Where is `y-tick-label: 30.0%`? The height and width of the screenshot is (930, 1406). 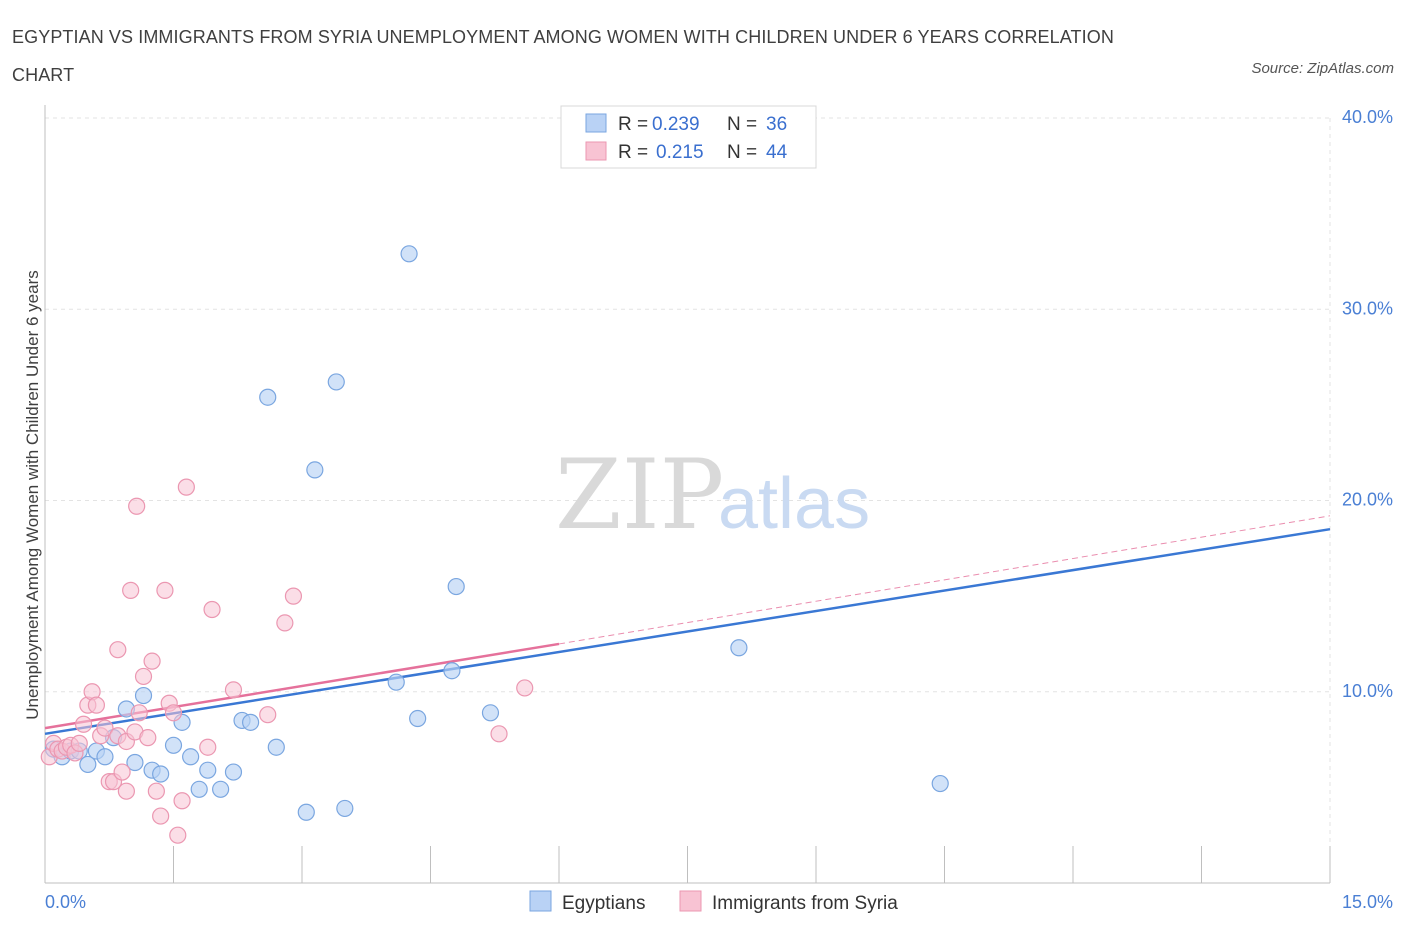 y-tick-label: 30.0% is located at coordinates (1367, 308).